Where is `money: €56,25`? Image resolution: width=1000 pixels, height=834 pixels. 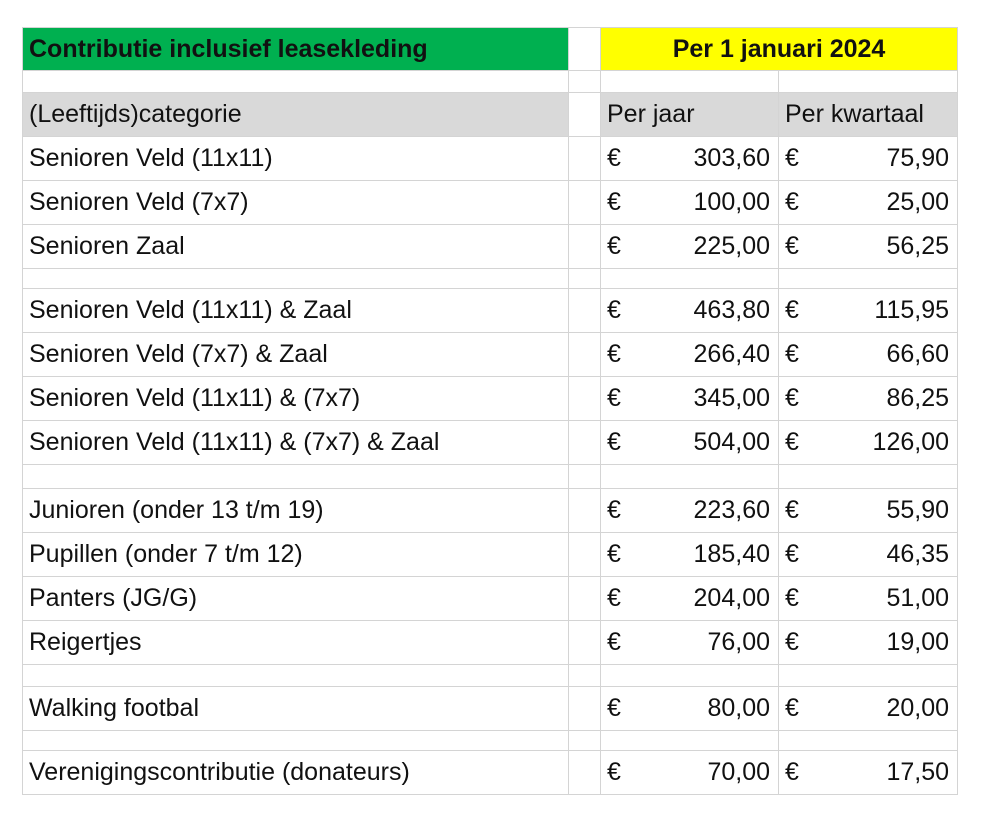
money: €56,25 is located at coordinates (868, 246).